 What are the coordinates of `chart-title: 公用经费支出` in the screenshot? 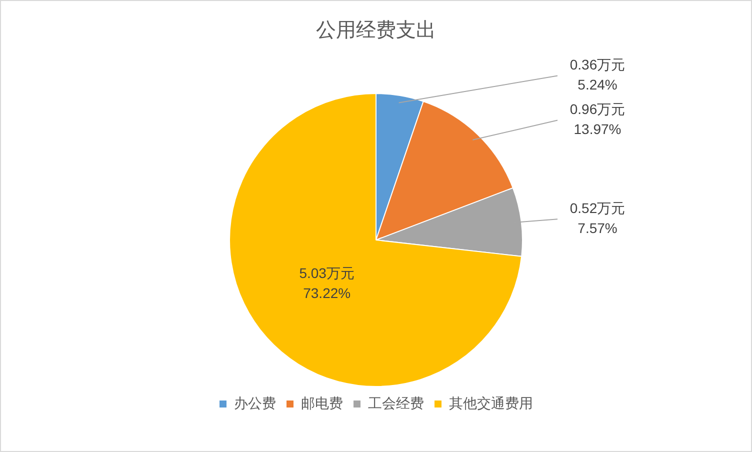 It's located at (376, 31).